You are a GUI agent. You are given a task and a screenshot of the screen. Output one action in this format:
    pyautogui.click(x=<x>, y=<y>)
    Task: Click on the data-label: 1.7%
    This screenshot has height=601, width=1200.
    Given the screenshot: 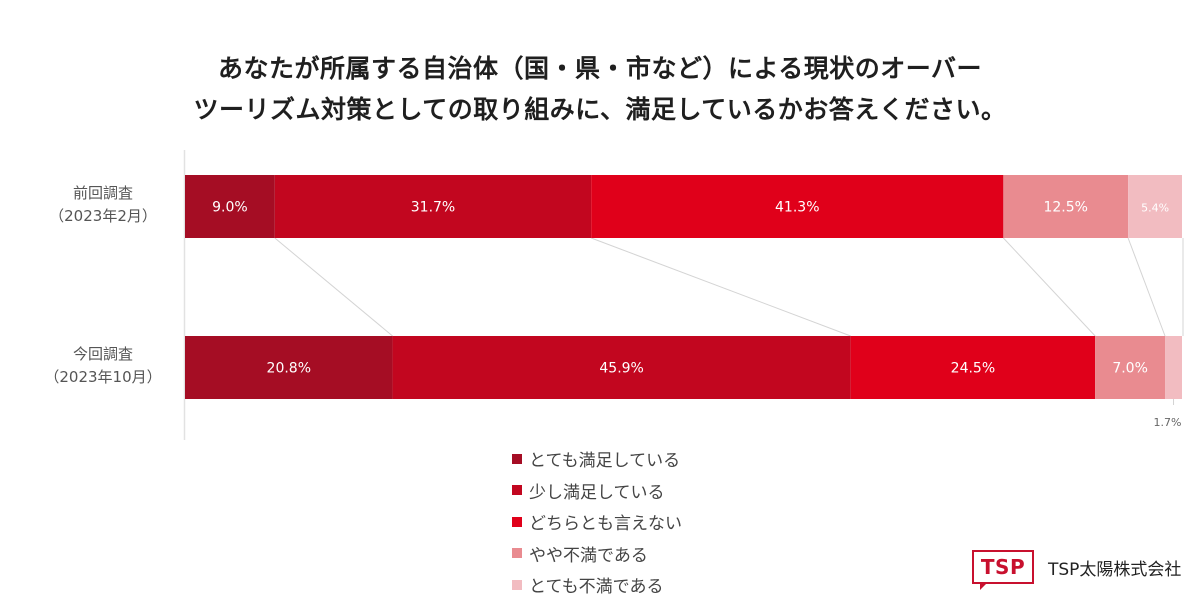 What is the action you would take?
    pyautogui.click(x=1168, y=422)
    